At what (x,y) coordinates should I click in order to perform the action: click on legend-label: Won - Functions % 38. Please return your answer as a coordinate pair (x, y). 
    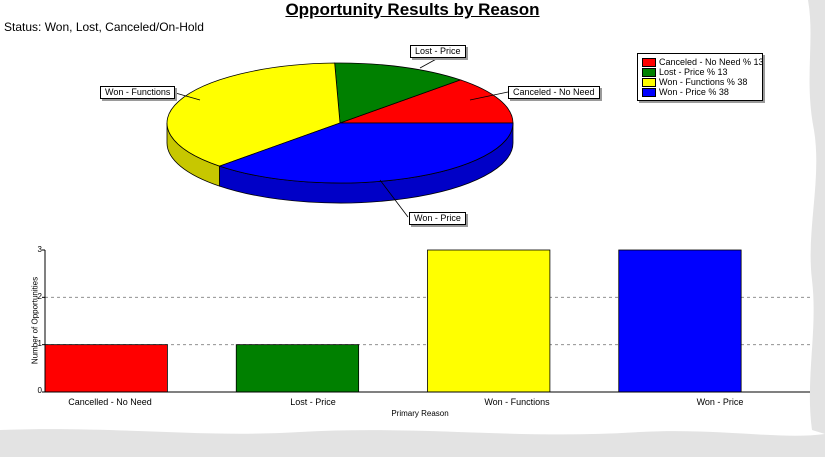
    Looking at the image, I should click on (703, 82).